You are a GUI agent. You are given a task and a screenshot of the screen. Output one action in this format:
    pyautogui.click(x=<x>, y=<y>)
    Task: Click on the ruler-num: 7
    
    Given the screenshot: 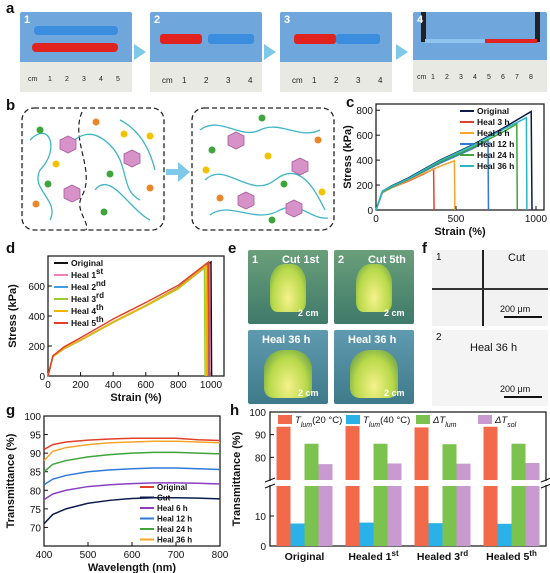 What is the action you would take?
    pyautogui.click(x=517, y=77)
    